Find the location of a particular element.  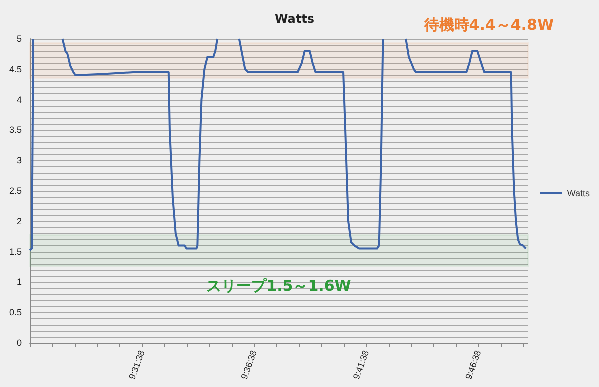

band-label: スリープ1.5～1.6W is located at coordinates (279, 285).